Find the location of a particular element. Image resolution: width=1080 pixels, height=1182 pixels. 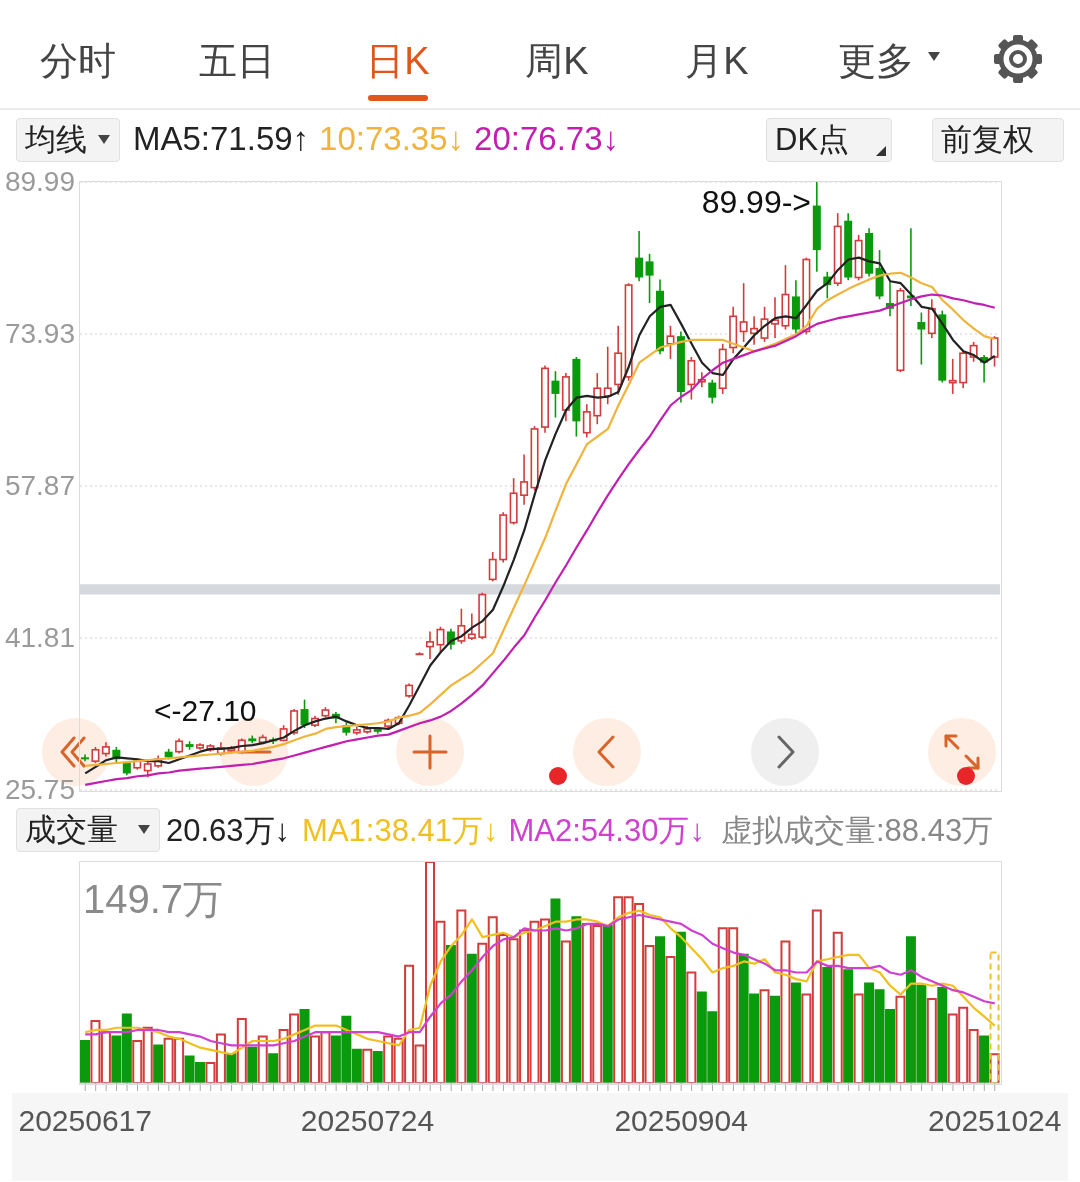

y-tick-label: 25.75 is located at coordinates (39, 790).